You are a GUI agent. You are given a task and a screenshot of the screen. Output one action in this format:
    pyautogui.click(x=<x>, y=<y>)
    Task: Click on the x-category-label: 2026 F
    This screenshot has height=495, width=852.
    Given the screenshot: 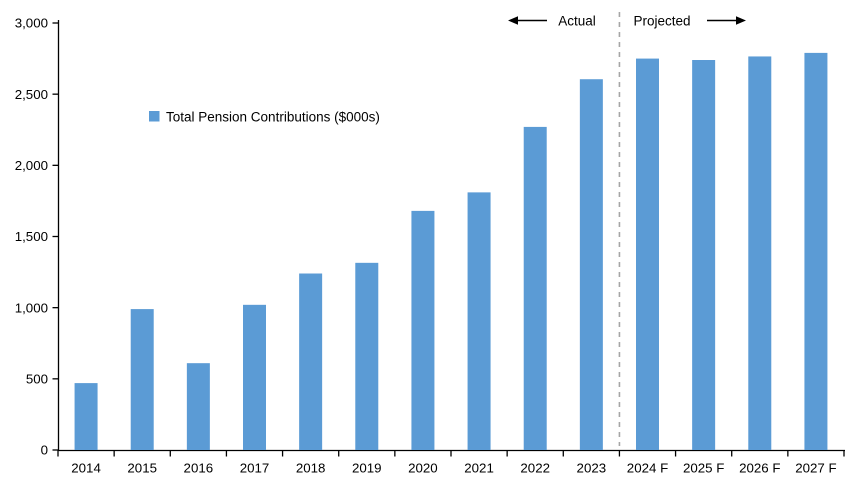 What is the action you would take?
    pyautogui.click(x=759, y=468)
    